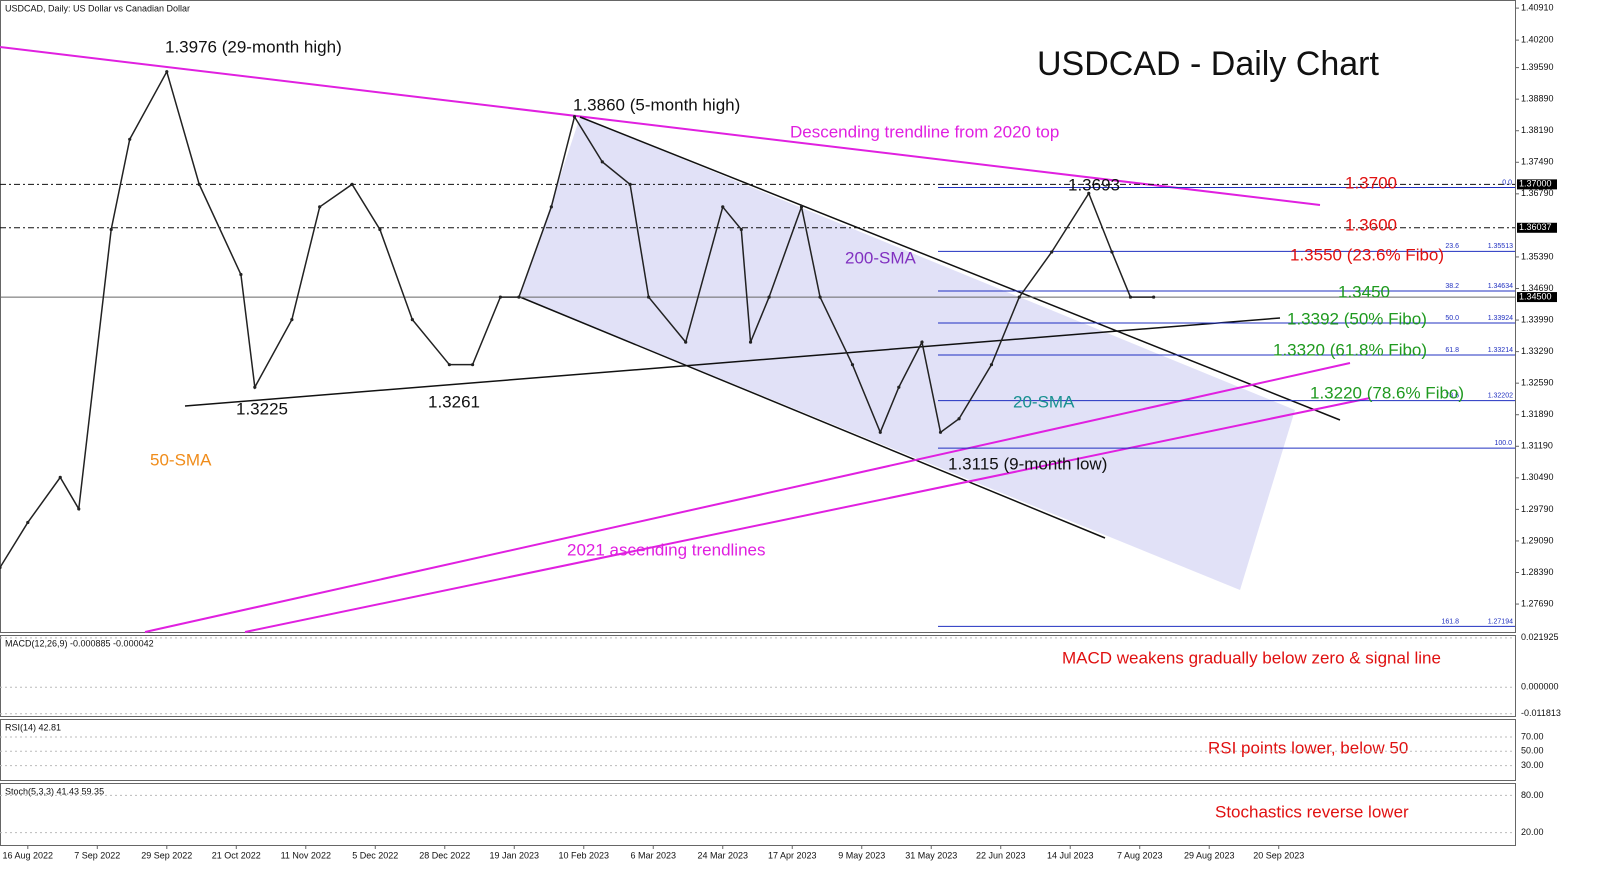 Image resolution: width=1607 pixels, height=888 pixels. I want to click on x-tick-label: 5 Dec 2022, so click(375, 855).